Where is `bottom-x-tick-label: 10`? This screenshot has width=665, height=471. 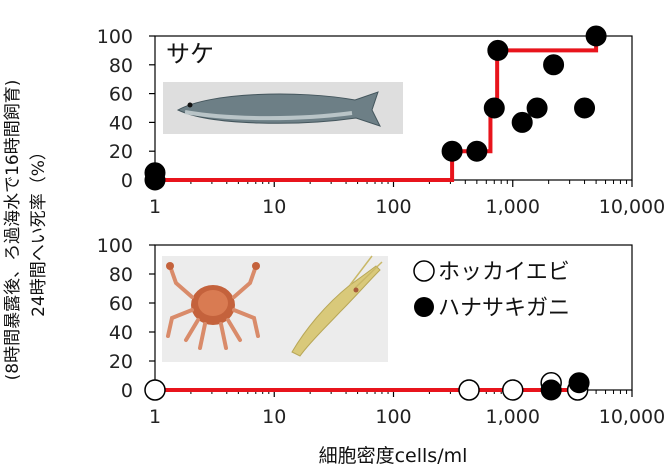 bottom-x-tick-label: 10 is located at coordinates (274, 417).